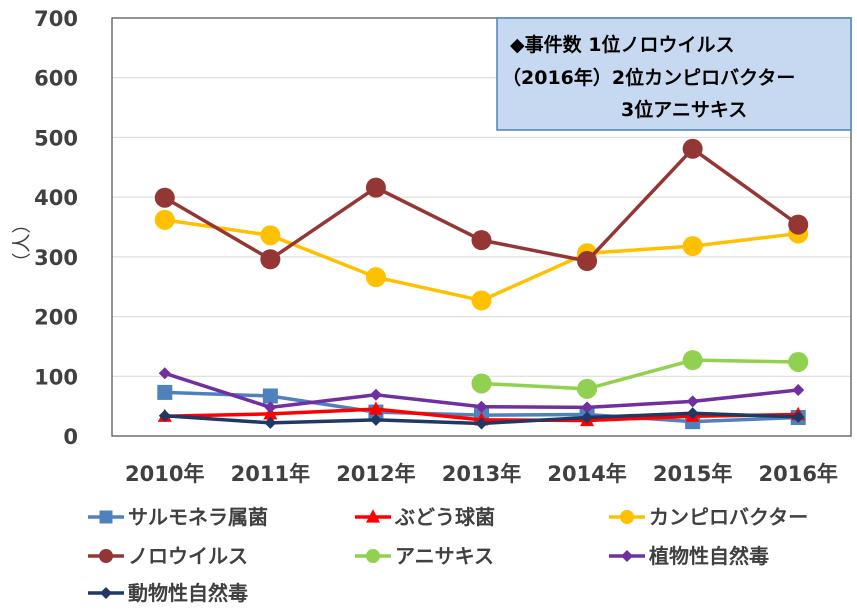  What do you see at coordinates (648, 77) in the screenshot?
I see `annotation-line-2: （2016年）2位カンピロバクター` at bounding box center [648, 77].